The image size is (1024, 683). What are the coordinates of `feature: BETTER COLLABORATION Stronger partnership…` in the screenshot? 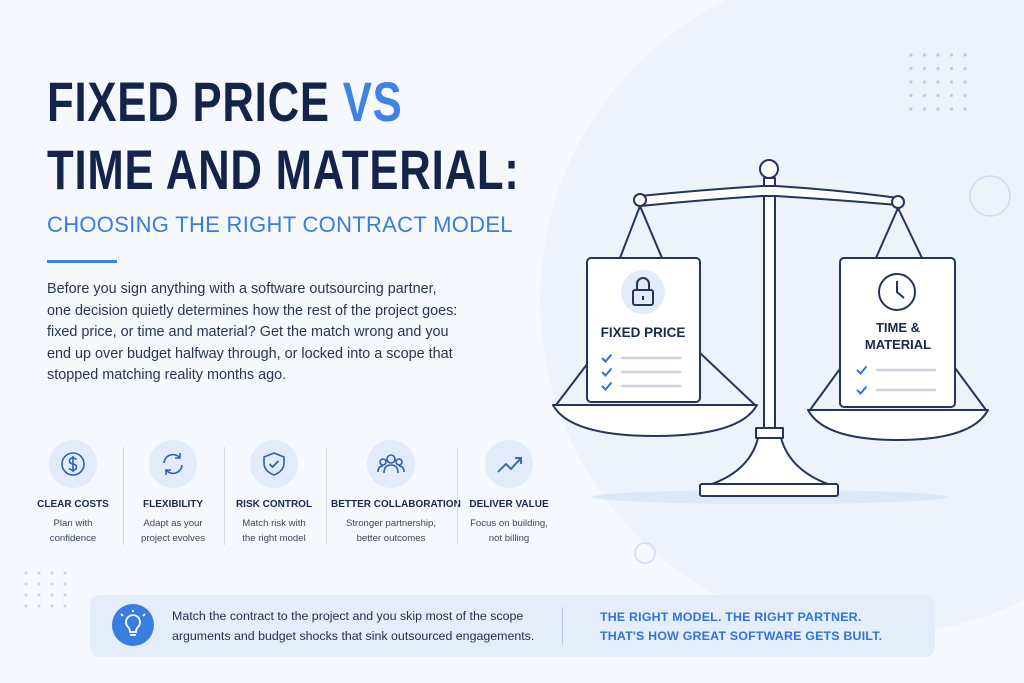 It's located at (396, 493).